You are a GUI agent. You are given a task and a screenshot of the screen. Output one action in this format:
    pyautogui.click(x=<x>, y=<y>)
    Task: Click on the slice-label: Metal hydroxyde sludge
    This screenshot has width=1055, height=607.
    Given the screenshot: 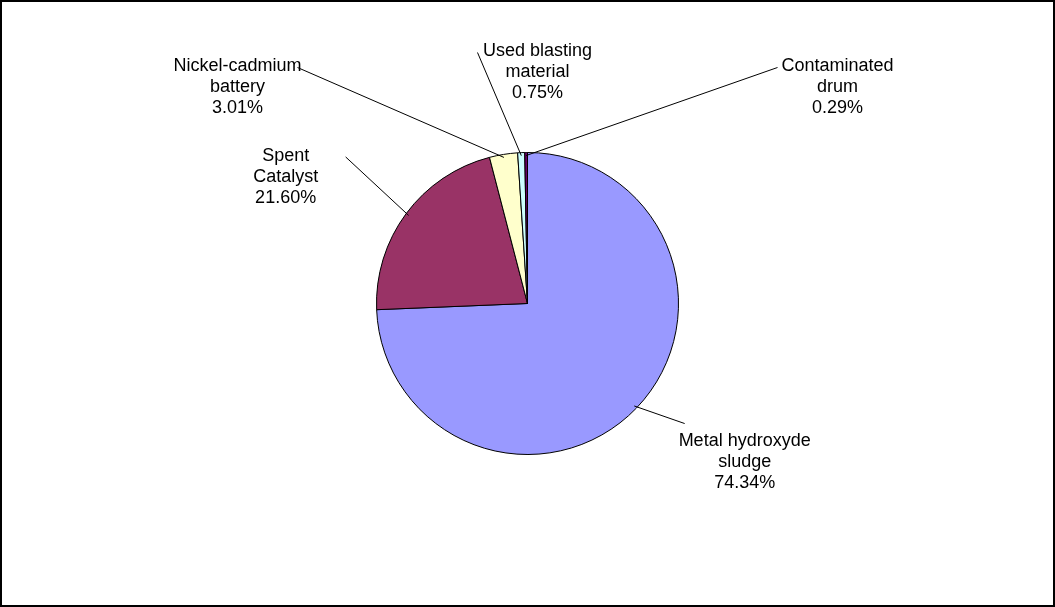 What is the action you would take?
    pyautogui.click(x=744, y=450)
    